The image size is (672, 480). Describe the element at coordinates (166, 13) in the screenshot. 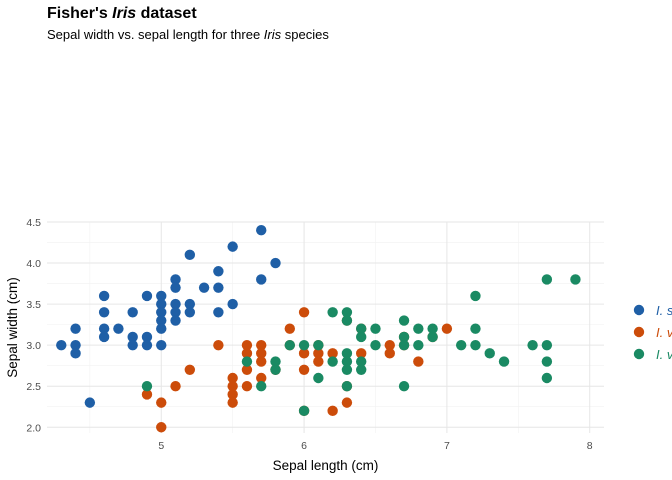

I see `title-text-end: dataset` at that location.